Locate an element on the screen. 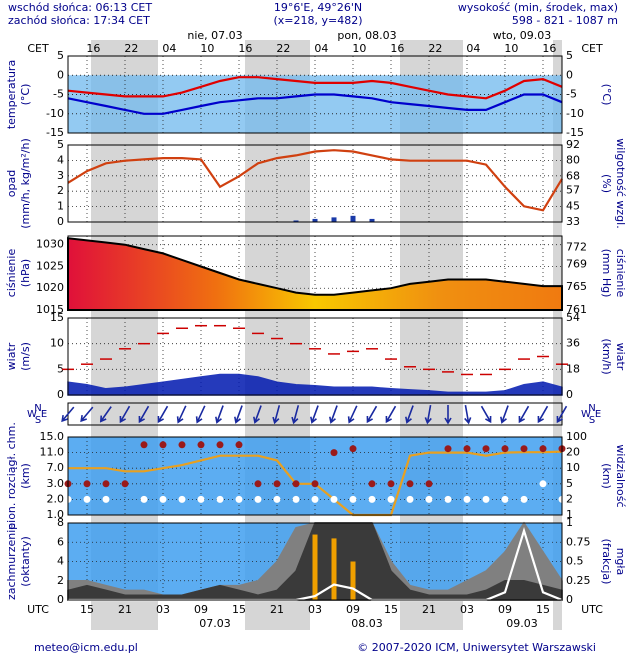 Image resolution: width=630 pixels, height=660 pixels. elevation-title: wysokość (min, środek, max) is located at coordinates (538, 7).